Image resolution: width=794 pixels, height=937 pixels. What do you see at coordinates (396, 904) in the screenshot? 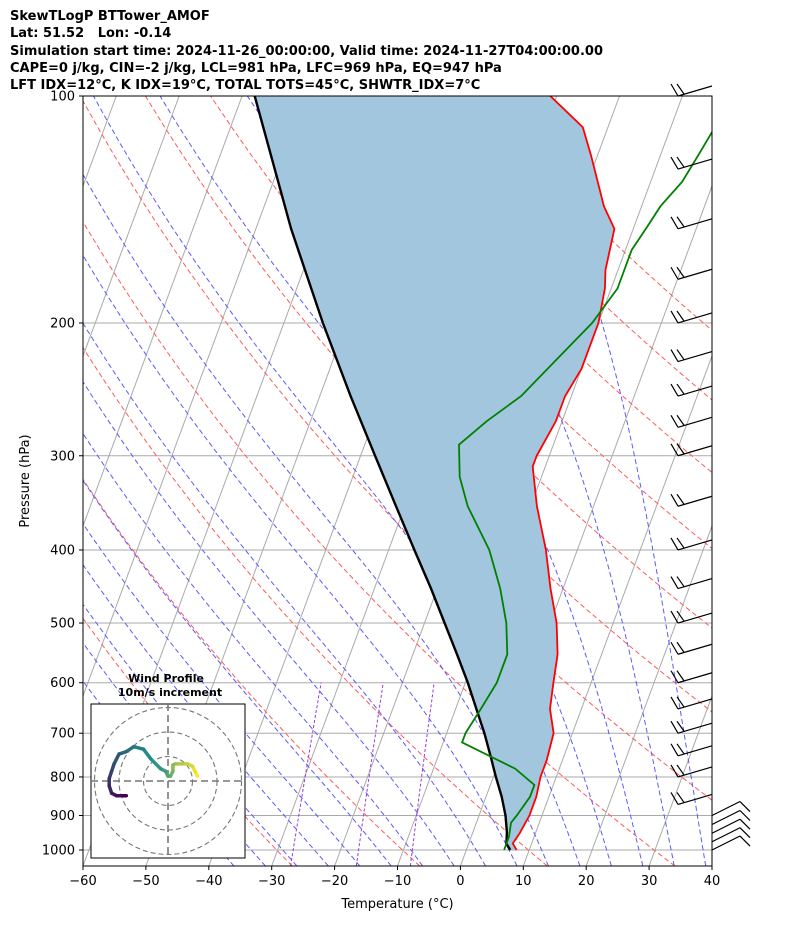
I see `x-axis-title: Temperature (°C)` at bounding box center [396, 904].